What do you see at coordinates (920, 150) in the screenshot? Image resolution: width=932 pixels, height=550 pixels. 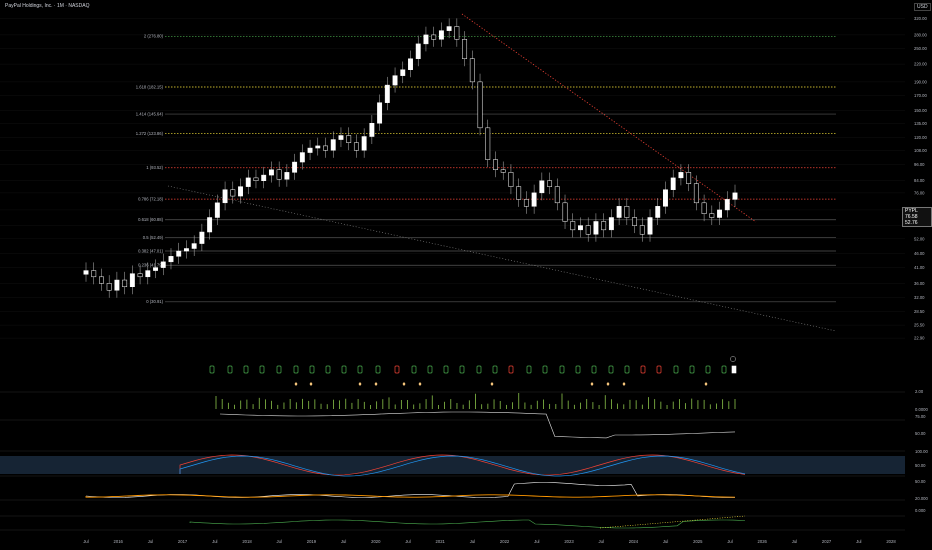 I see `price-axis-label: 108.00` at bounding box center [920, 150].